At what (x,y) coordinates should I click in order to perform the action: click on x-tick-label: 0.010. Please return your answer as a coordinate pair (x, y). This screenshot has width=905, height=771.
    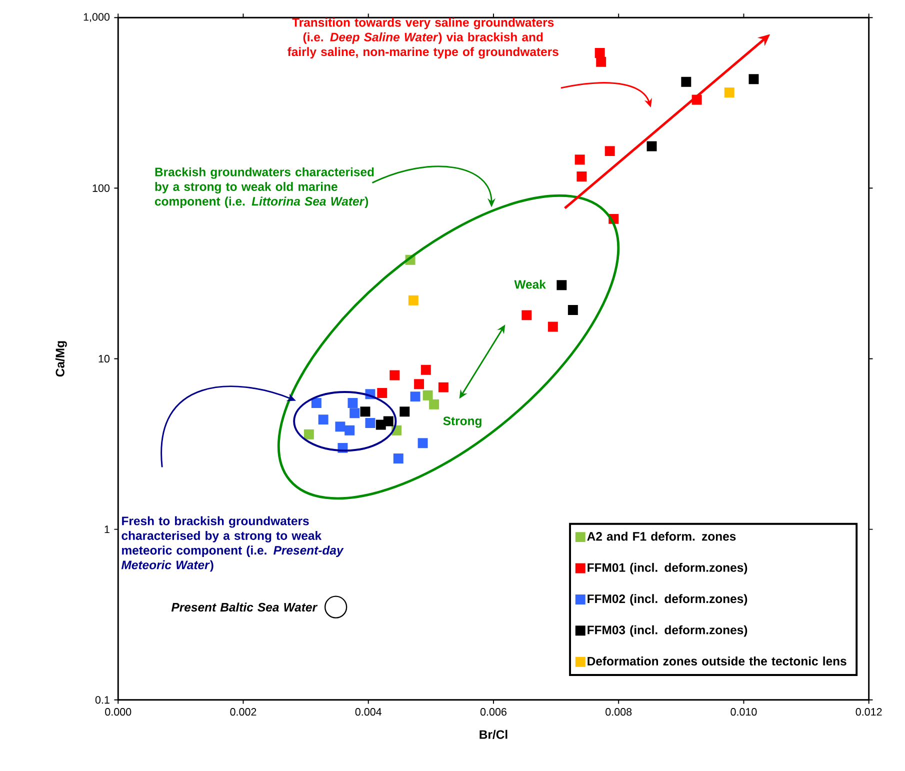
    Looking at the image, I should click on (743, 712).